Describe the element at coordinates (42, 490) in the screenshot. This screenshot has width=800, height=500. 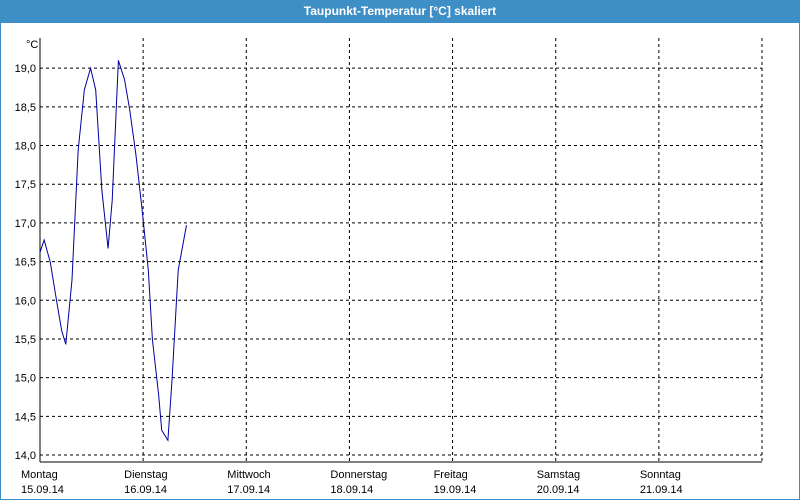
I see `x-tick-date: 15.09.14` at that location.